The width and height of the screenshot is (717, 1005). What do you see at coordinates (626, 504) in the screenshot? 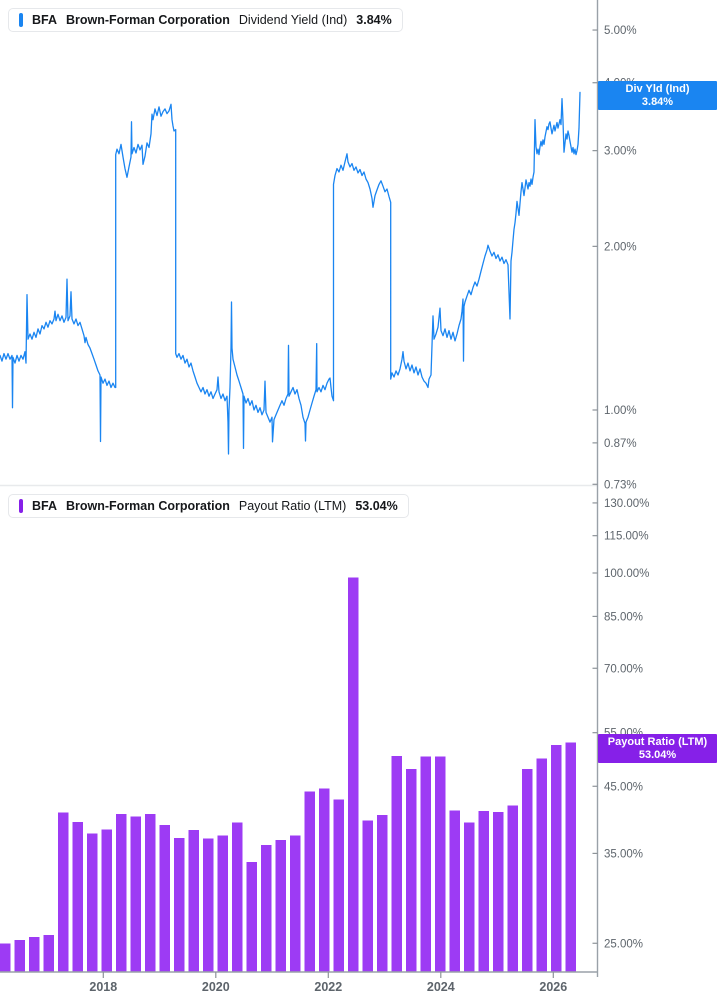
I see `y-axis-label: 130.00%` at bounding box center [626, 504].